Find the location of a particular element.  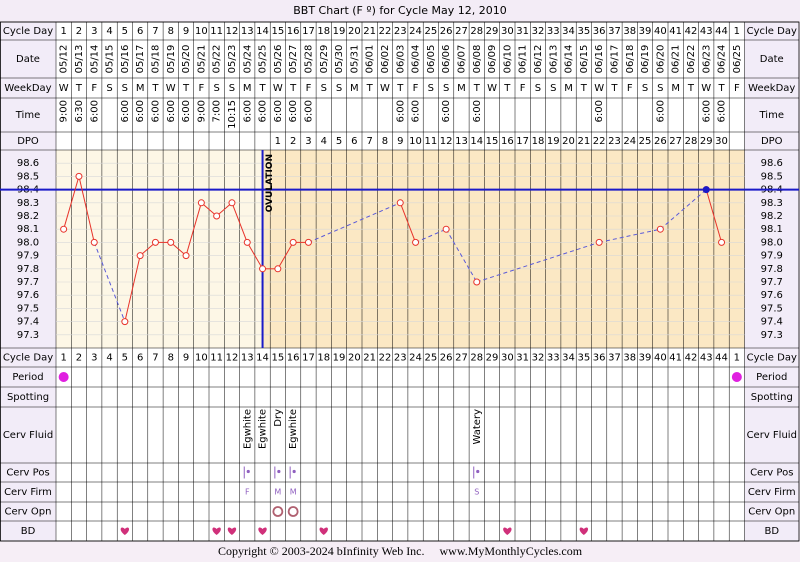

row-label: Cerv Pos is located at coordinates (27, 473).